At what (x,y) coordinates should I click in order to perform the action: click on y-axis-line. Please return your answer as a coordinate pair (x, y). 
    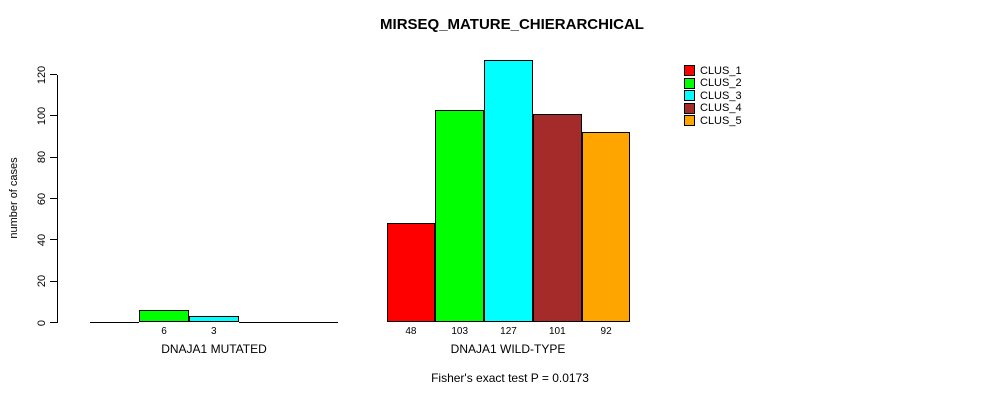
    Looking at the image, I should click on (57, 198).